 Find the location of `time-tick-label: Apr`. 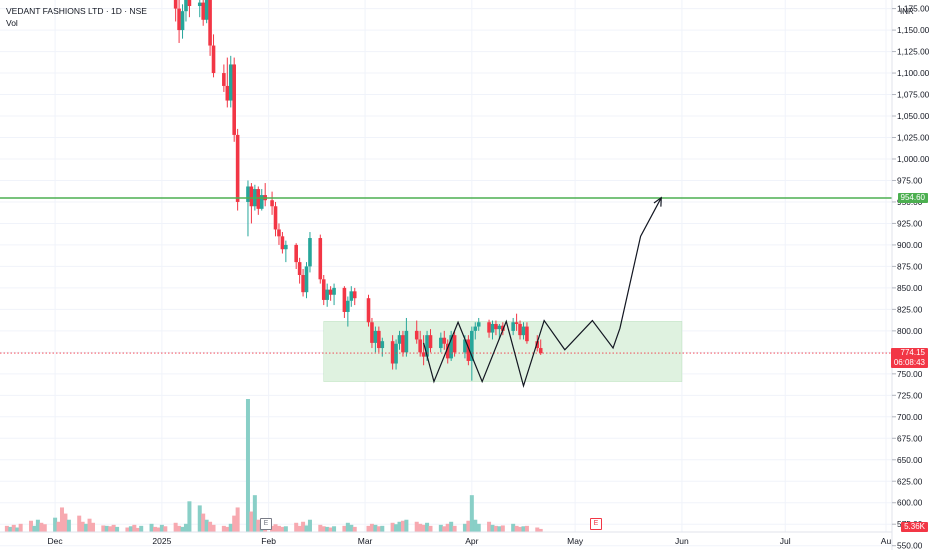

time-tick-label: Apr is located at coordinates (471, 541).